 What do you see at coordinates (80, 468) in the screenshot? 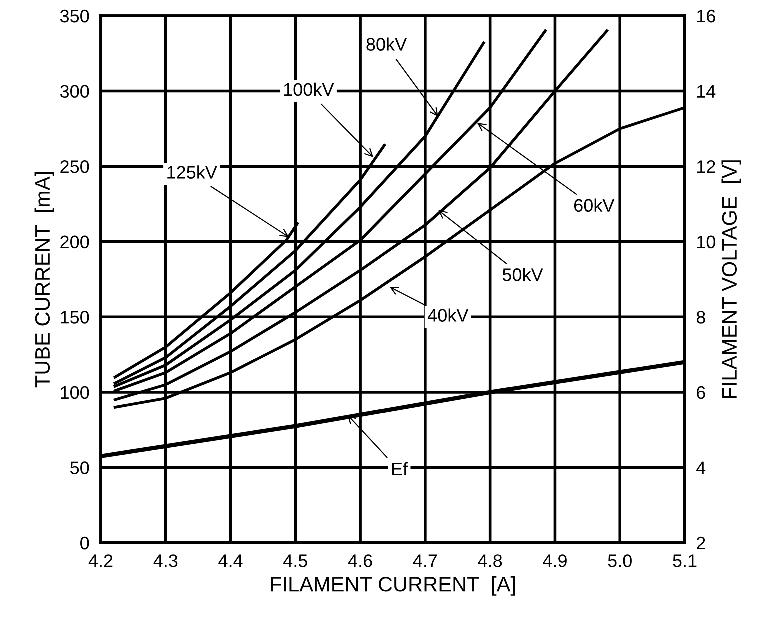
I see `y-tick-label: 50` at bounding box center [80, 468].